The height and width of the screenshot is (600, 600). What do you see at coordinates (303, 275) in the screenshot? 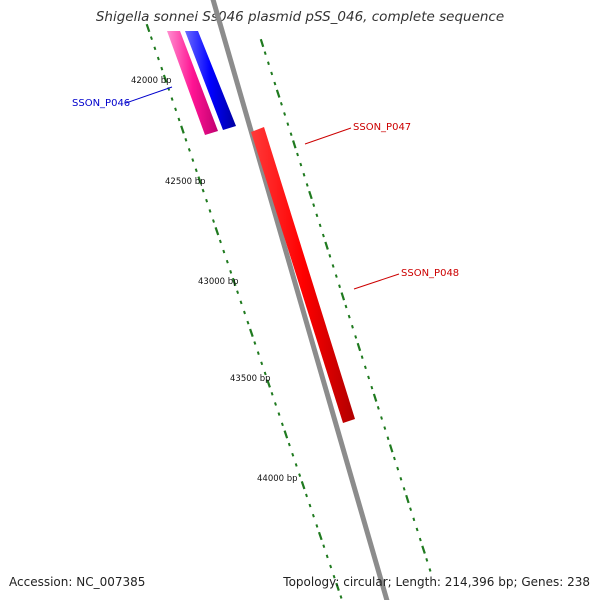
I see `gene-bar-sson-p047-p048` at bounding box center [303, 275].